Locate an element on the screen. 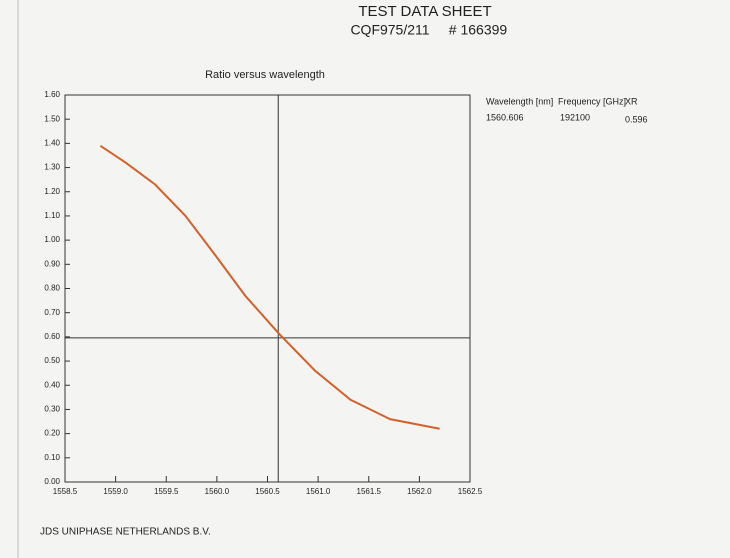 This screenshot has width=730, height=558. x-tick-label: 1559.0 is located at coordinates (115, 491).